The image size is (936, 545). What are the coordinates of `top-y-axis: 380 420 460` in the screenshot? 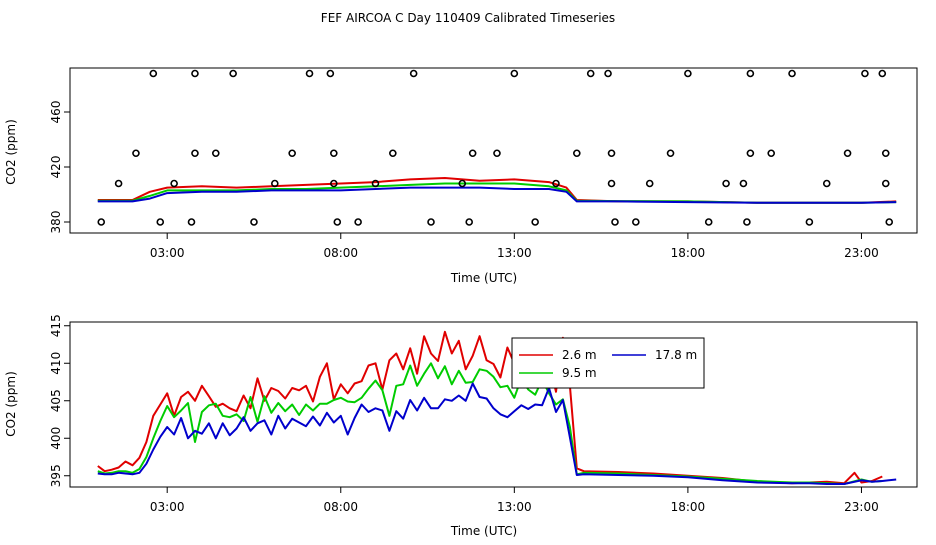 It's located at (59, 167).